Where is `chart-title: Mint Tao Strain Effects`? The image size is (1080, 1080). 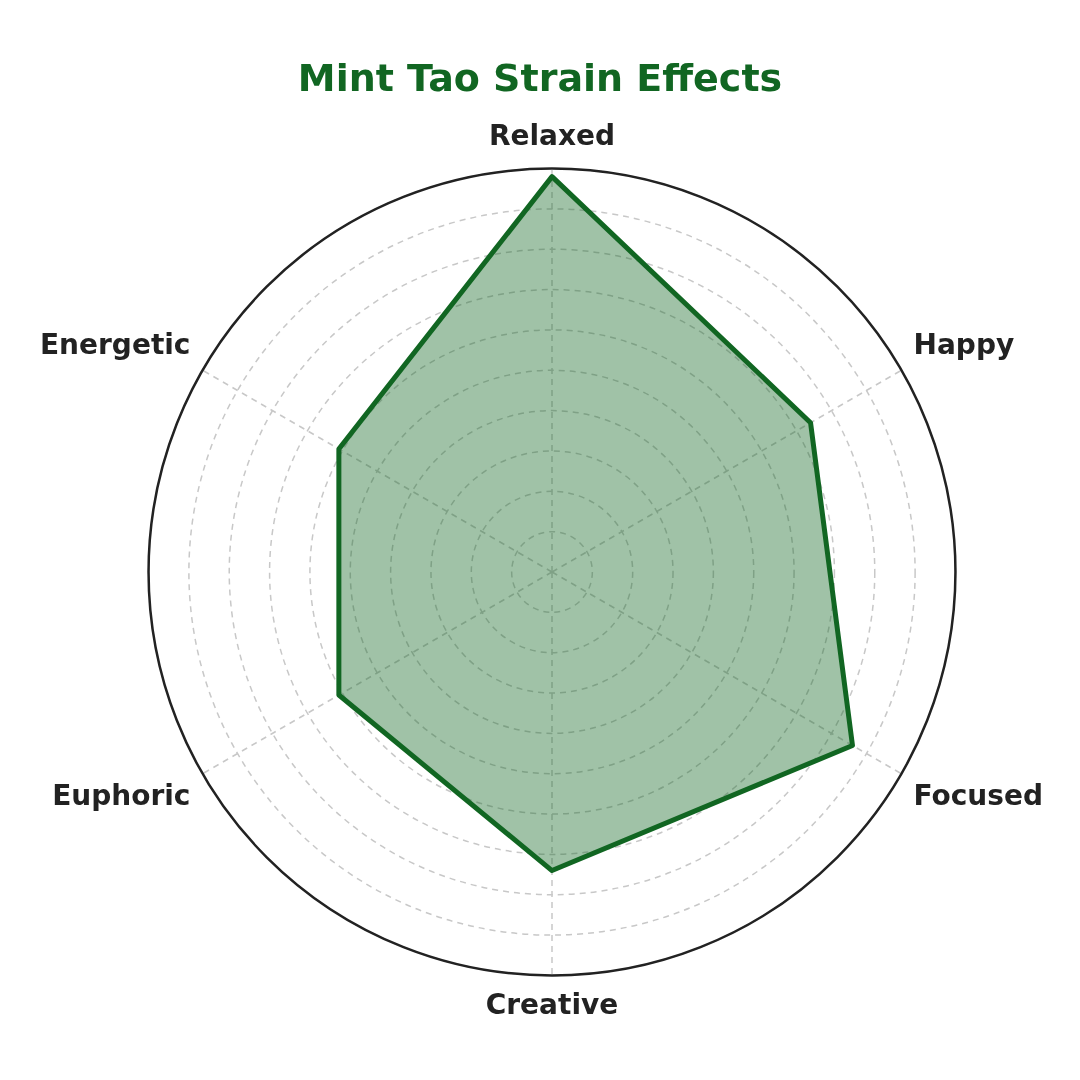
chart-title: Mint Tao Strain Effects is located at coordinates (540, 77).